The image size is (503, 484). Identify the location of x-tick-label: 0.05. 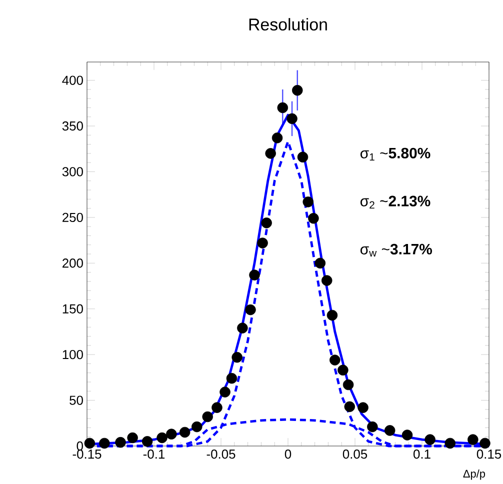
(355, 454).